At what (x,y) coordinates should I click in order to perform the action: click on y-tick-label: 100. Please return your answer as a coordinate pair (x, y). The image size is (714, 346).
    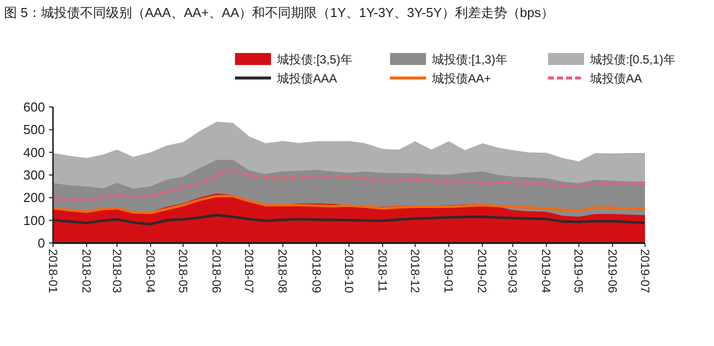
    Looking at the image, I should click on (34, 220).